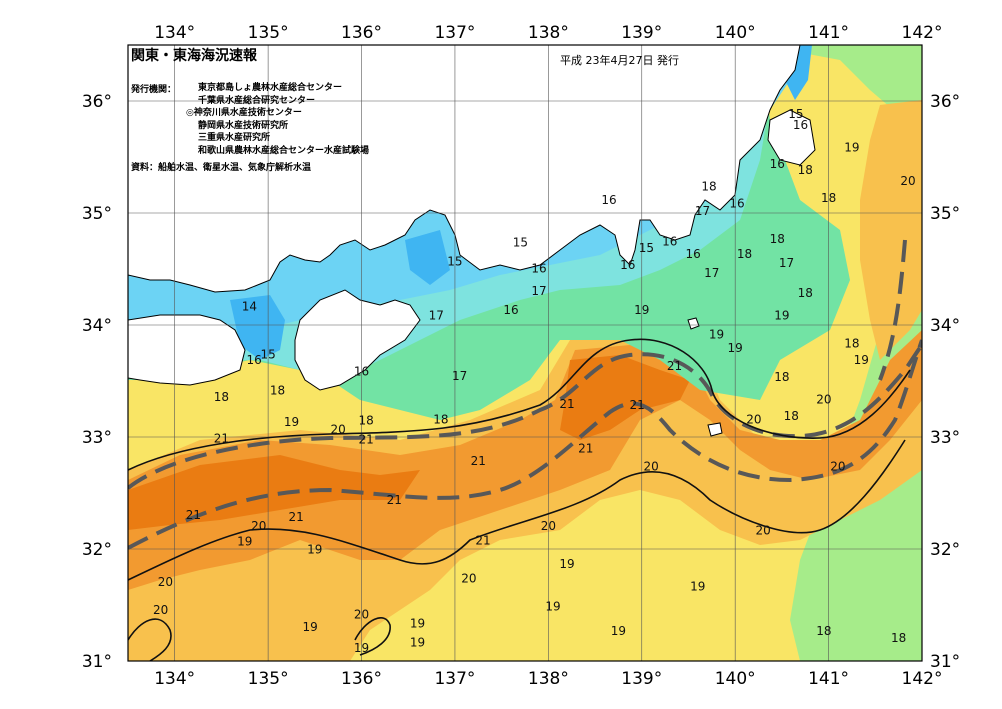 Image resolution: width=1002 pixels, height=709 pixels. I want to click on land-hachijojima, so click(715, 429).